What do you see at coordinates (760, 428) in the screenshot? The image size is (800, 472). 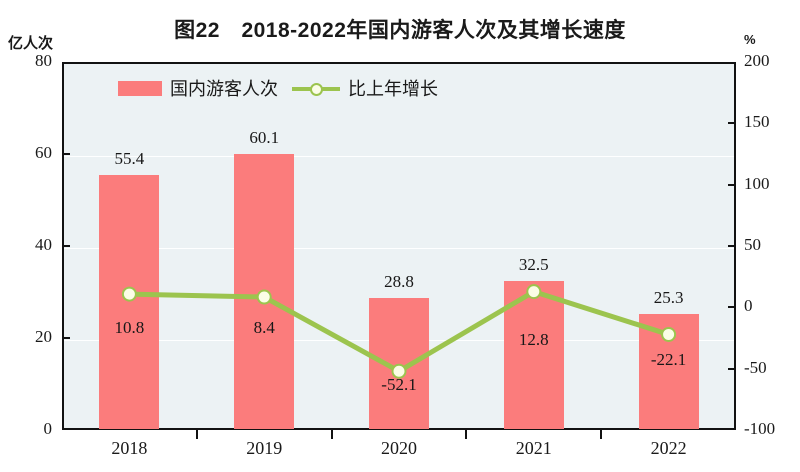 I see `right-axis-tick-label: -100` at bounding box center [760, 428].